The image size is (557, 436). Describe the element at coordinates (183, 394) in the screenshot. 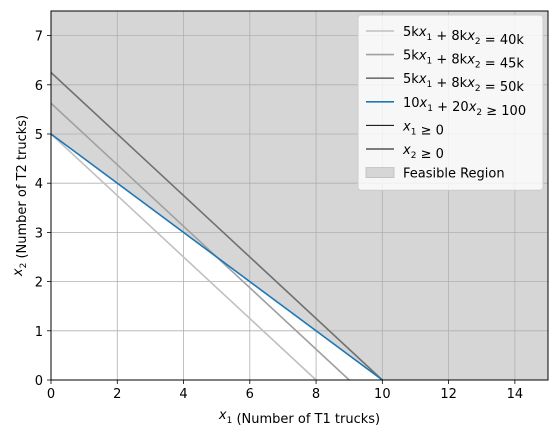

I see `x-tick-label: 4` at that location.